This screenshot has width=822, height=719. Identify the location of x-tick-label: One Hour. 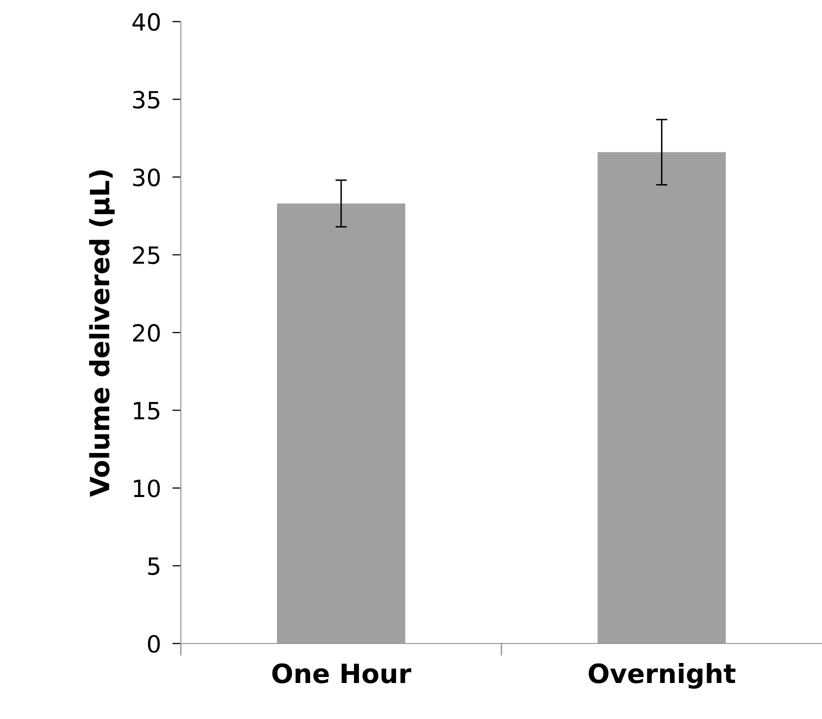
(342, 673).